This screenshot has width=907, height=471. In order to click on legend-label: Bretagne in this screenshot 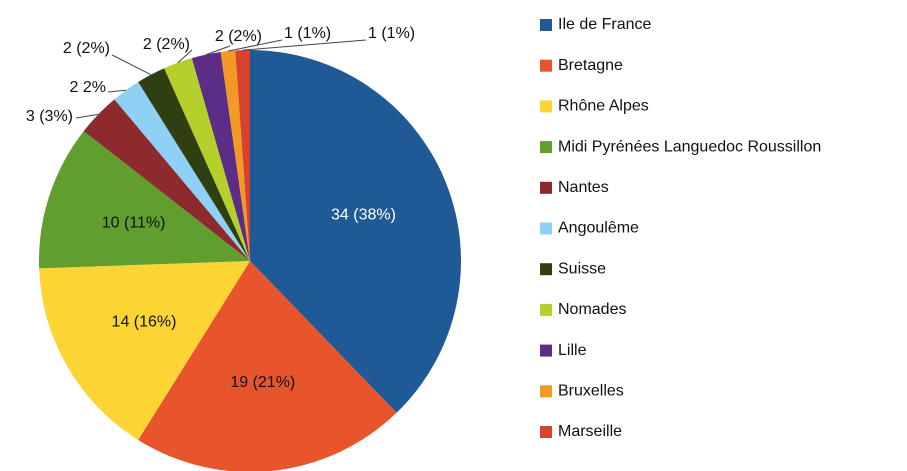, I will do `click(590, 65)`.